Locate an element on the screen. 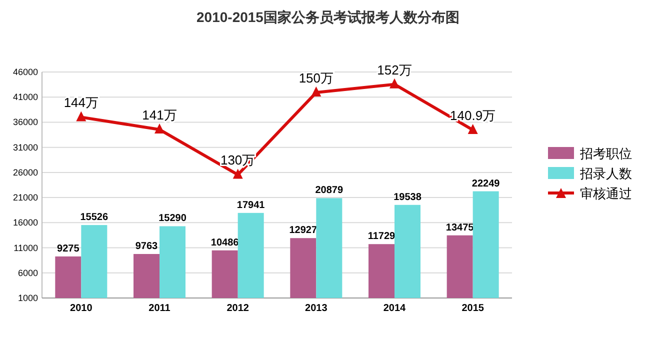  x-tick-label: 2011 is located at coordinates (159, 308).